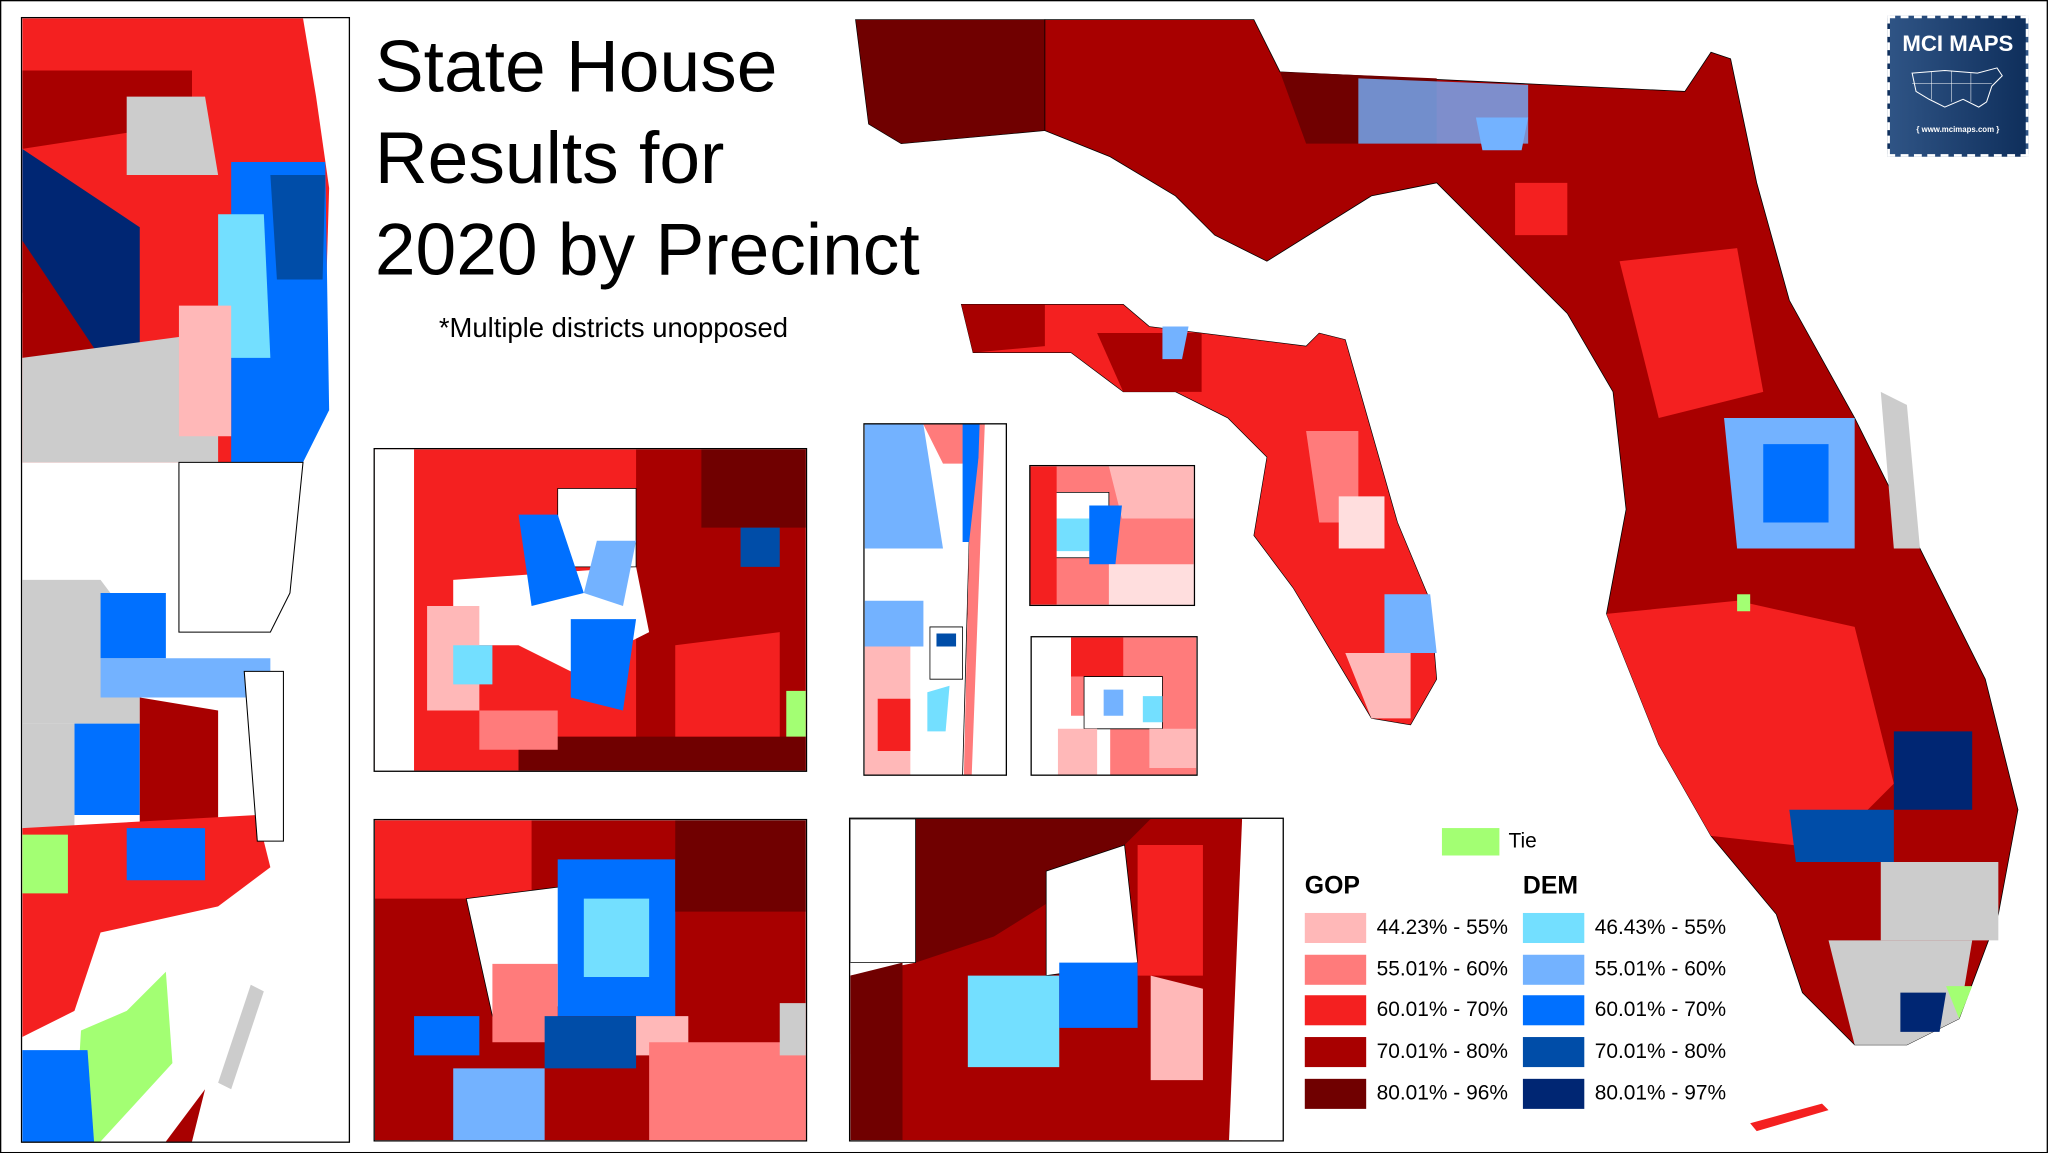  I want to click on inset-tampa-bay, so click(590, 609).